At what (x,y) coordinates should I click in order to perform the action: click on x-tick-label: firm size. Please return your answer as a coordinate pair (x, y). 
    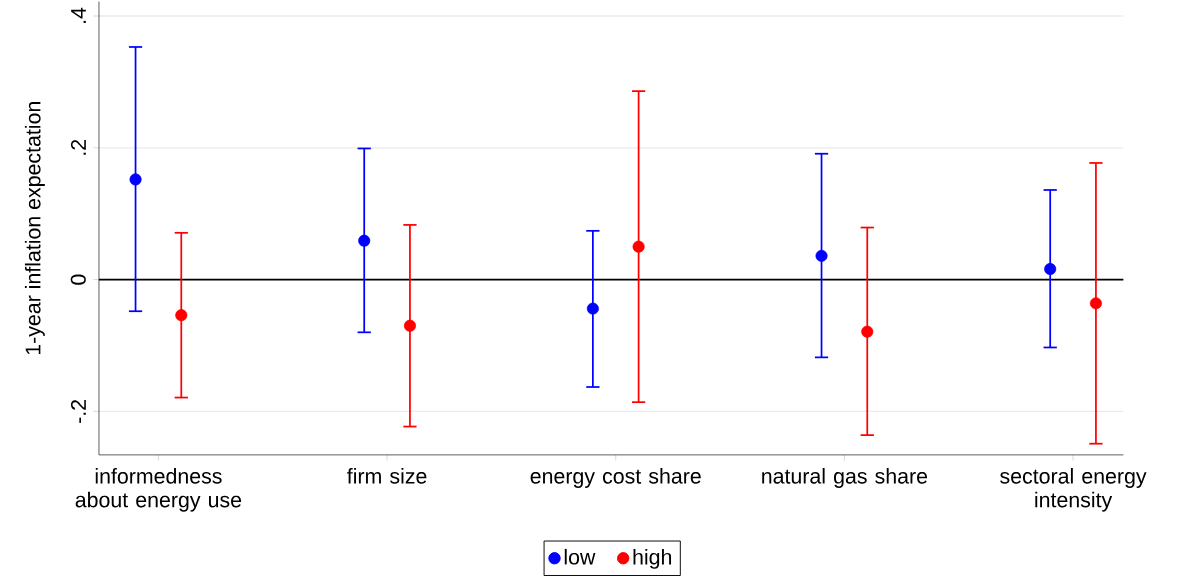
    Looking at the image, I should click on (387, 475).